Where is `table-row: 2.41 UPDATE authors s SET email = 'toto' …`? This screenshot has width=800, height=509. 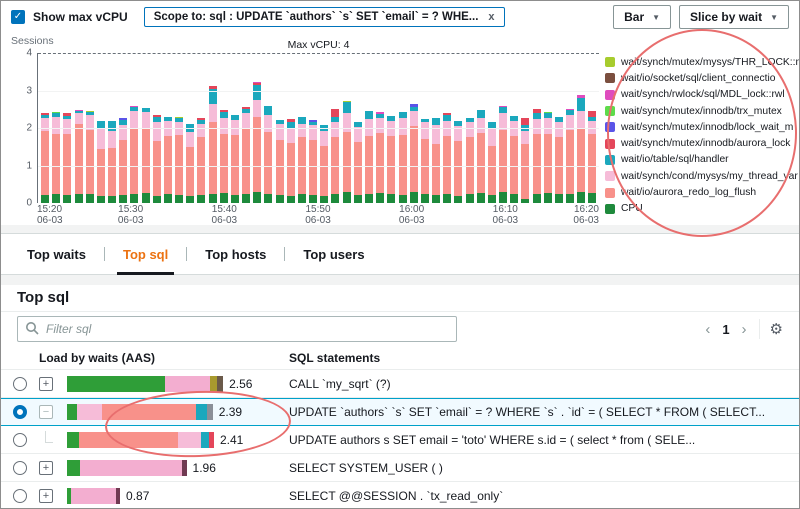
table-row: 2.41 UPDATE authors s SET email = 'toto' … is located at coordinates (400, 440).